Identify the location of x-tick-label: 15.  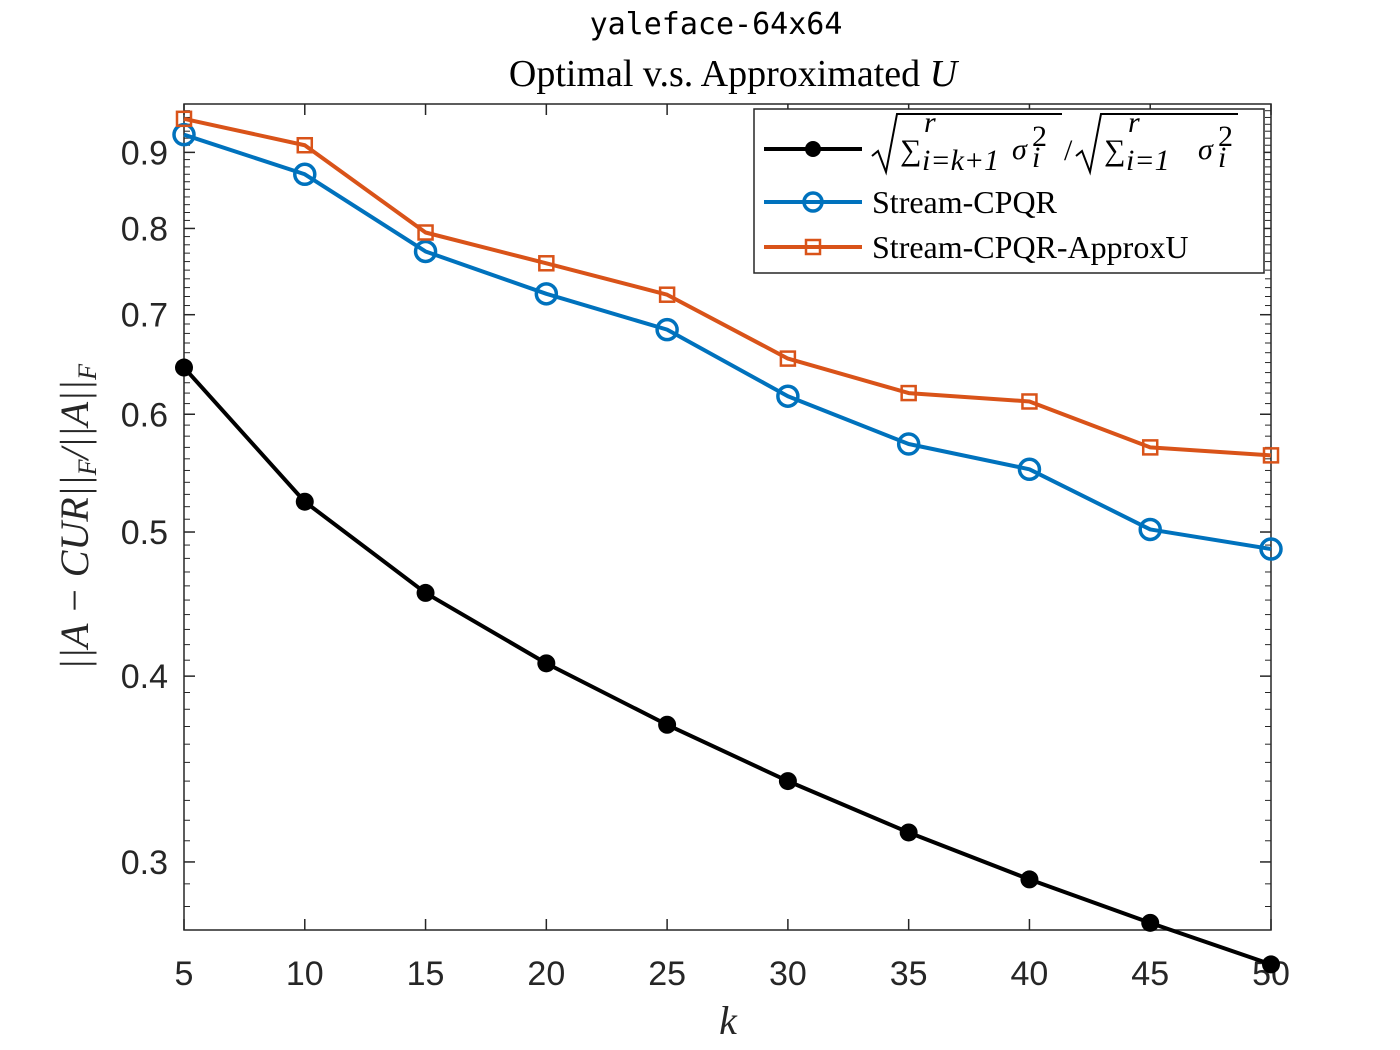
(426, 974).